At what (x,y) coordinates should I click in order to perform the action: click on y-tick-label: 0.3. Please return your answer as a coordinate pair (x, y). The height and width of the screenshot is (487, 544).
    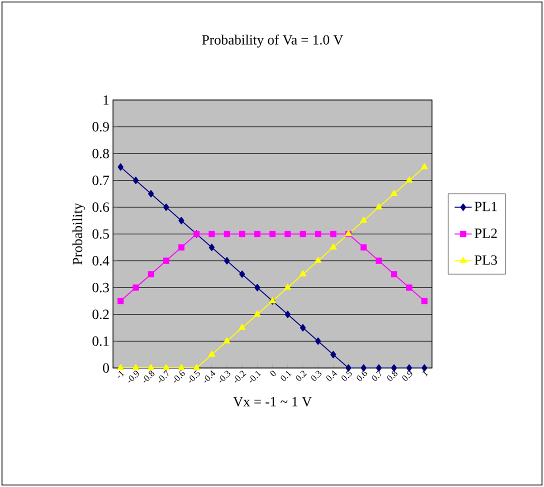
    Looking at the image, I should click on (100, 287).